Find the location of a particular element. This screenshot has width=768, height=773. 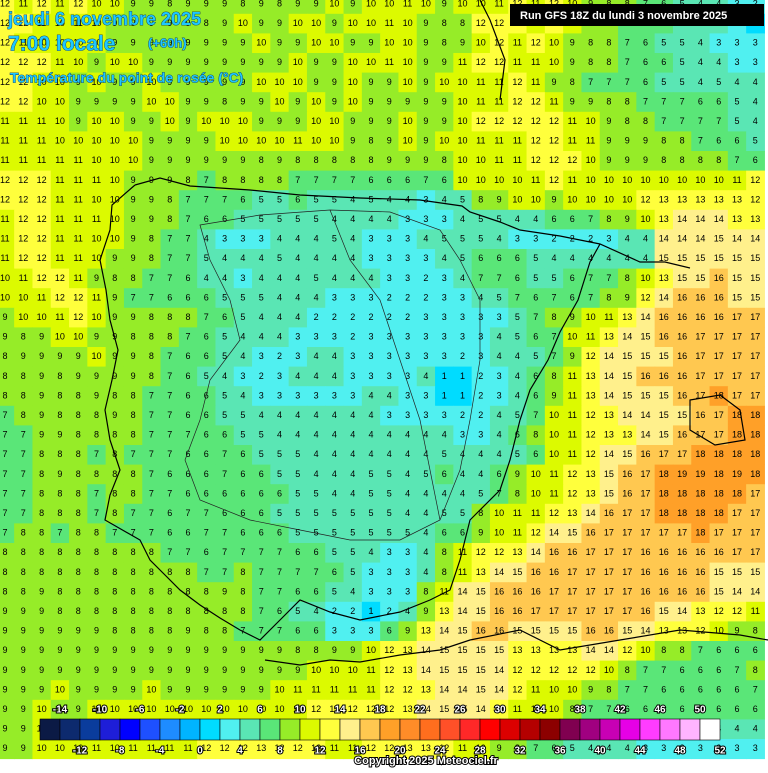

grid-value: 13 is located at coordinates (426, 689).